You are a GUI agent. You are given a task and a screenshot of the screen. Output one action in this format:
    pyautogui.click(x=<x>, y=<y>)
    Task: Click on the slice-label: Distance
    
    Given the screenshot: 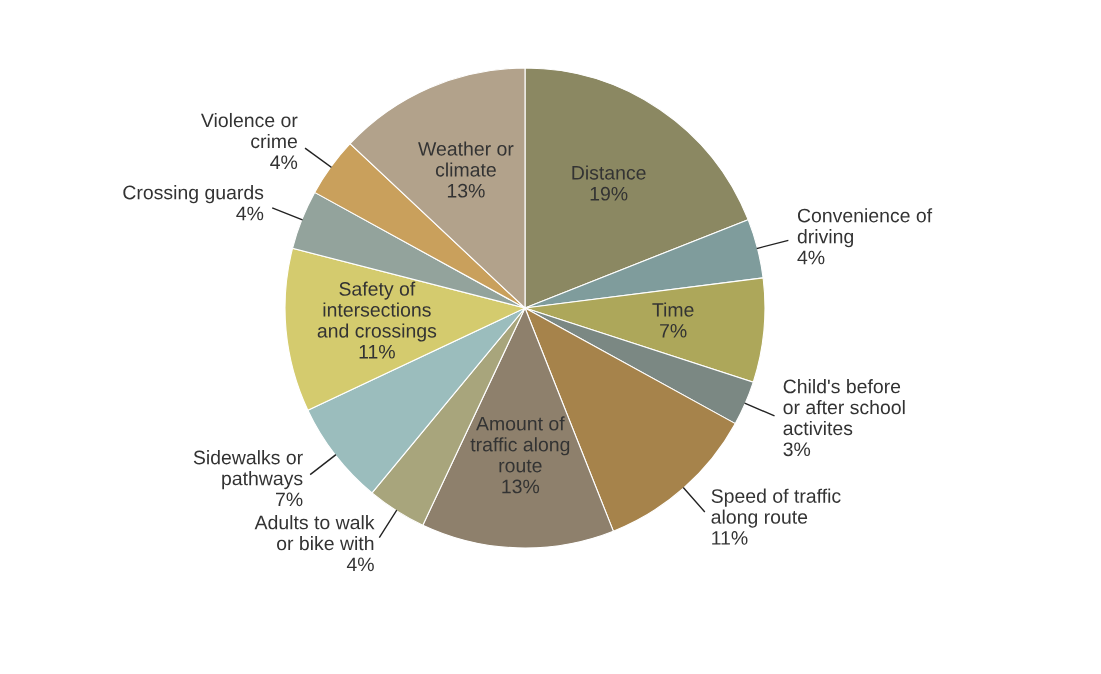 What is the action you would take?
    pyautogui.click(x=609, y=172)
    